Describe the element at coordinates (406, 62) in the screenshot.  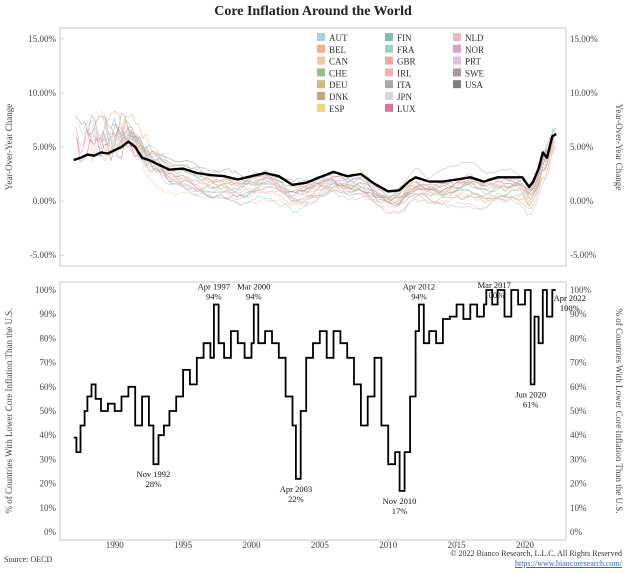
I see `legend-label-gbr: GBR` at that location.